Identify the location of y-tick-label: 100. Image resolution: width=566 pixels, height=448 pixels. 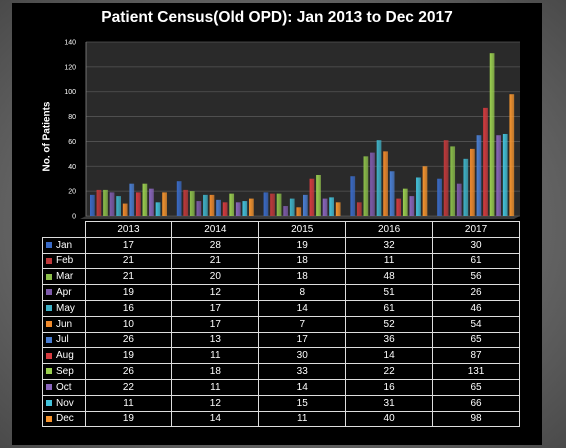
(70, 92).